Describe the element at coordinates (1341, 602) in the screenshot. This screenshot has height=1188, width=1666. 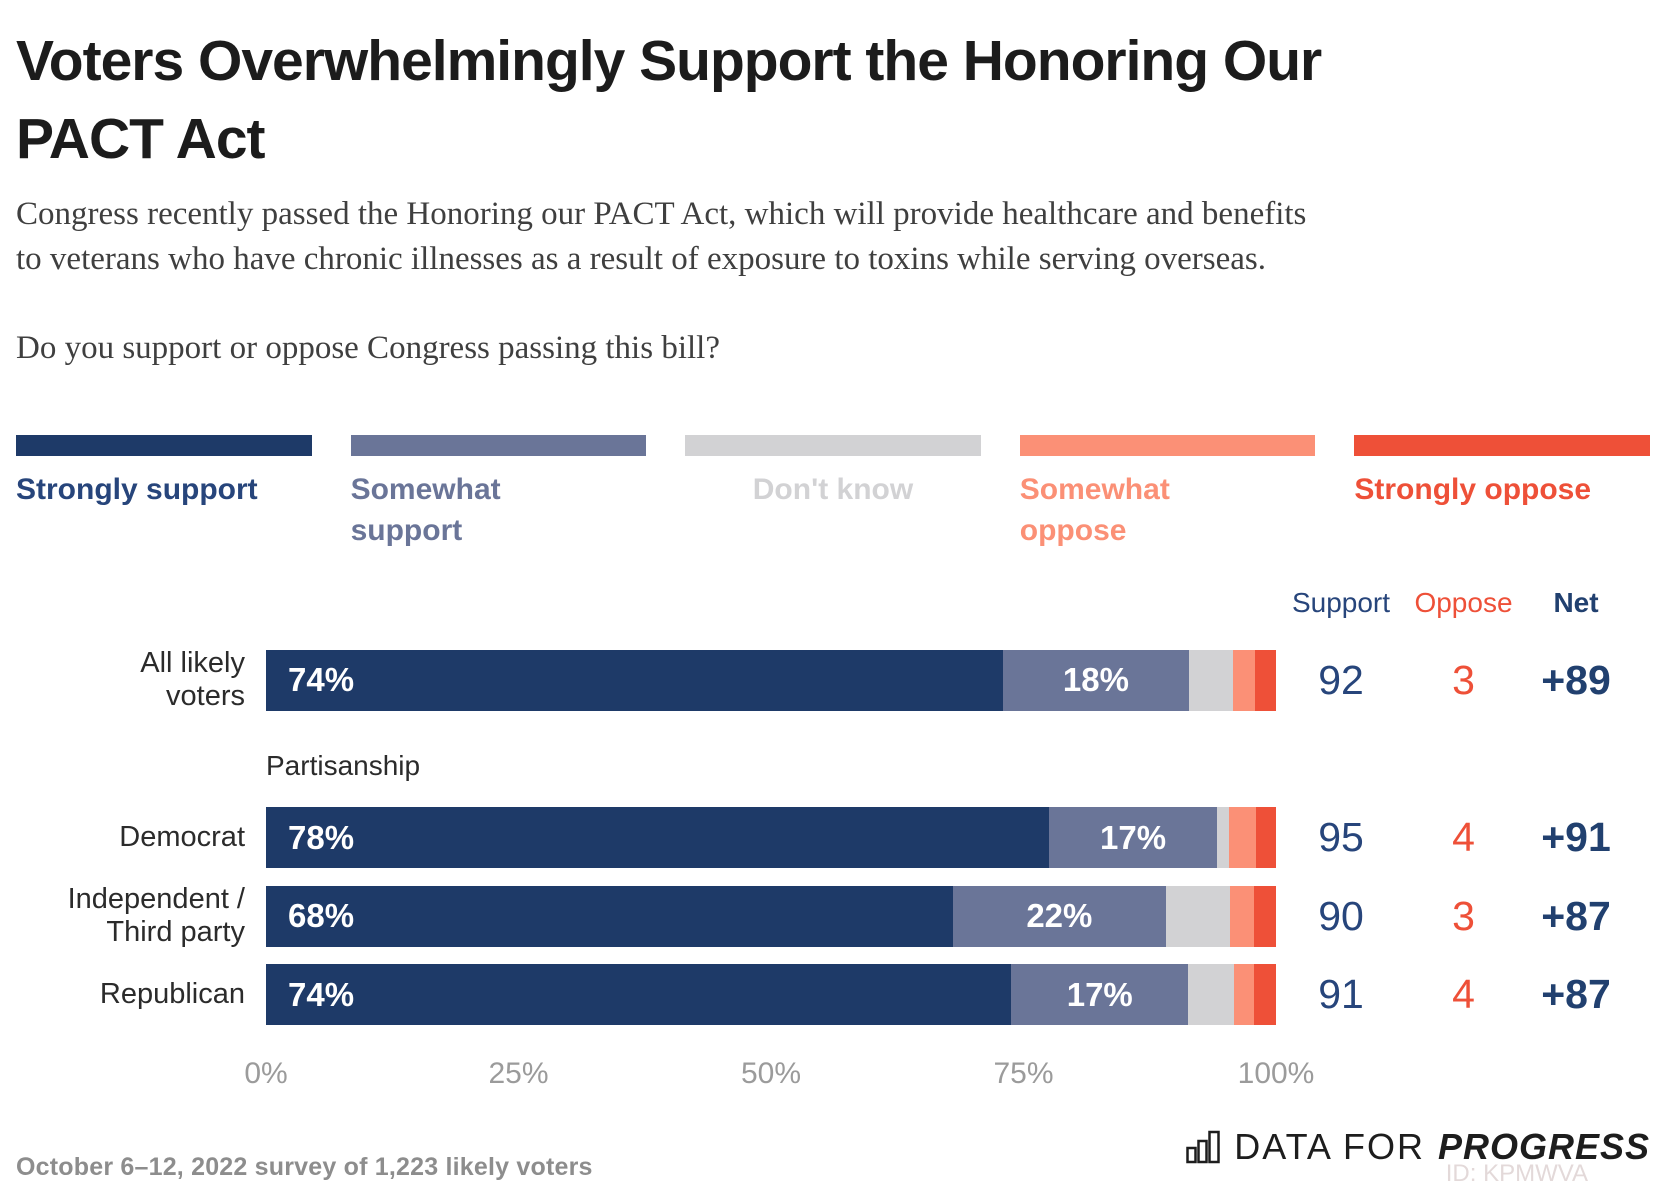
I see `column-header-support: Support` at that location.